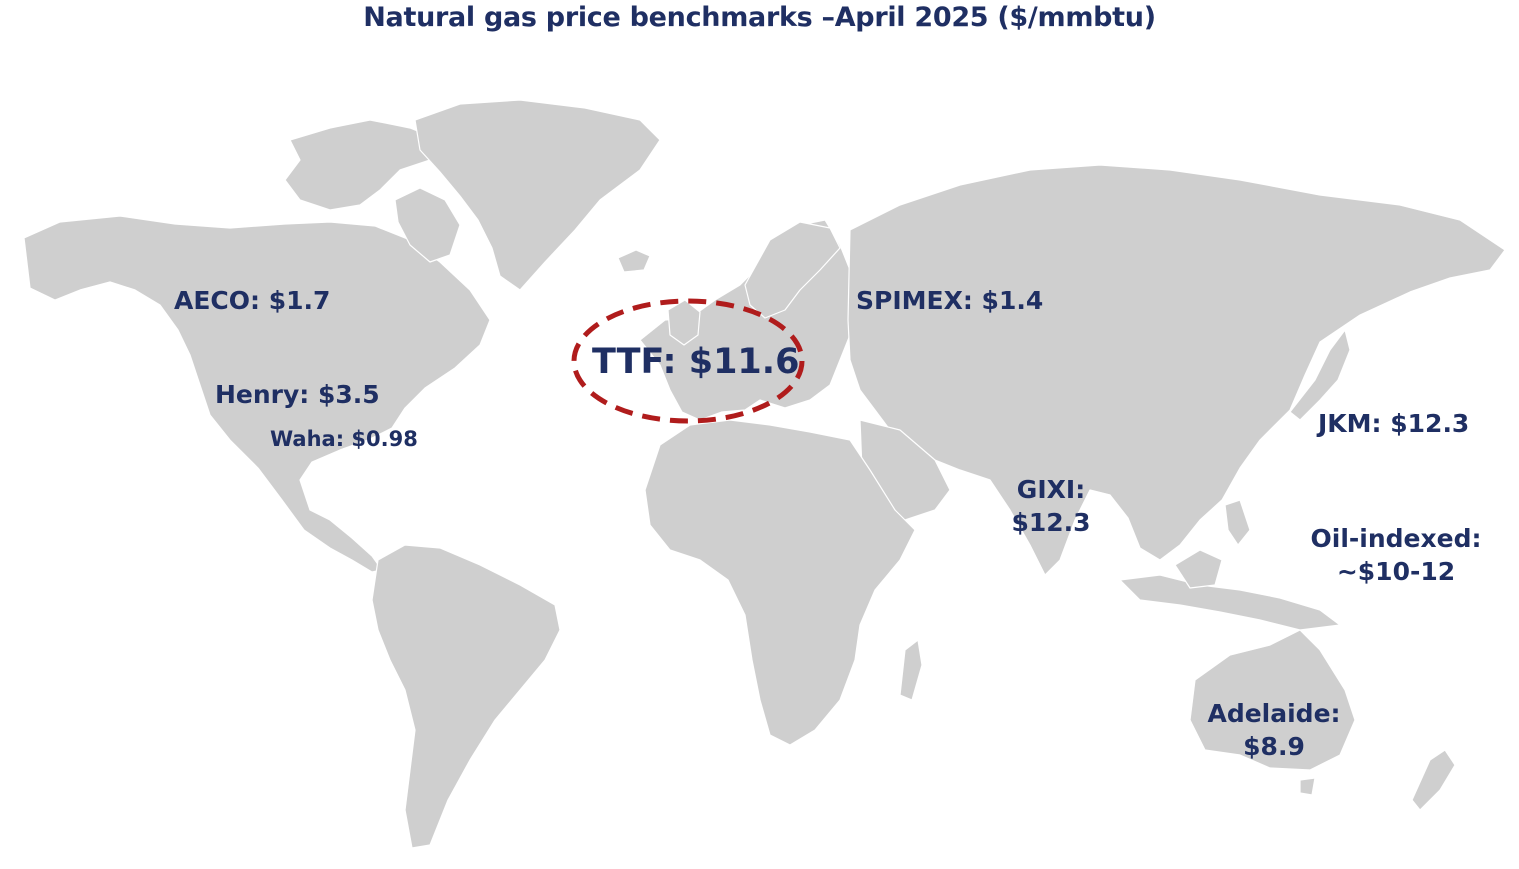 This screenshot has width=1519, height=869. Describe the element at coordinates (1320, 375) in the screenshot. I see `japan` at that location.